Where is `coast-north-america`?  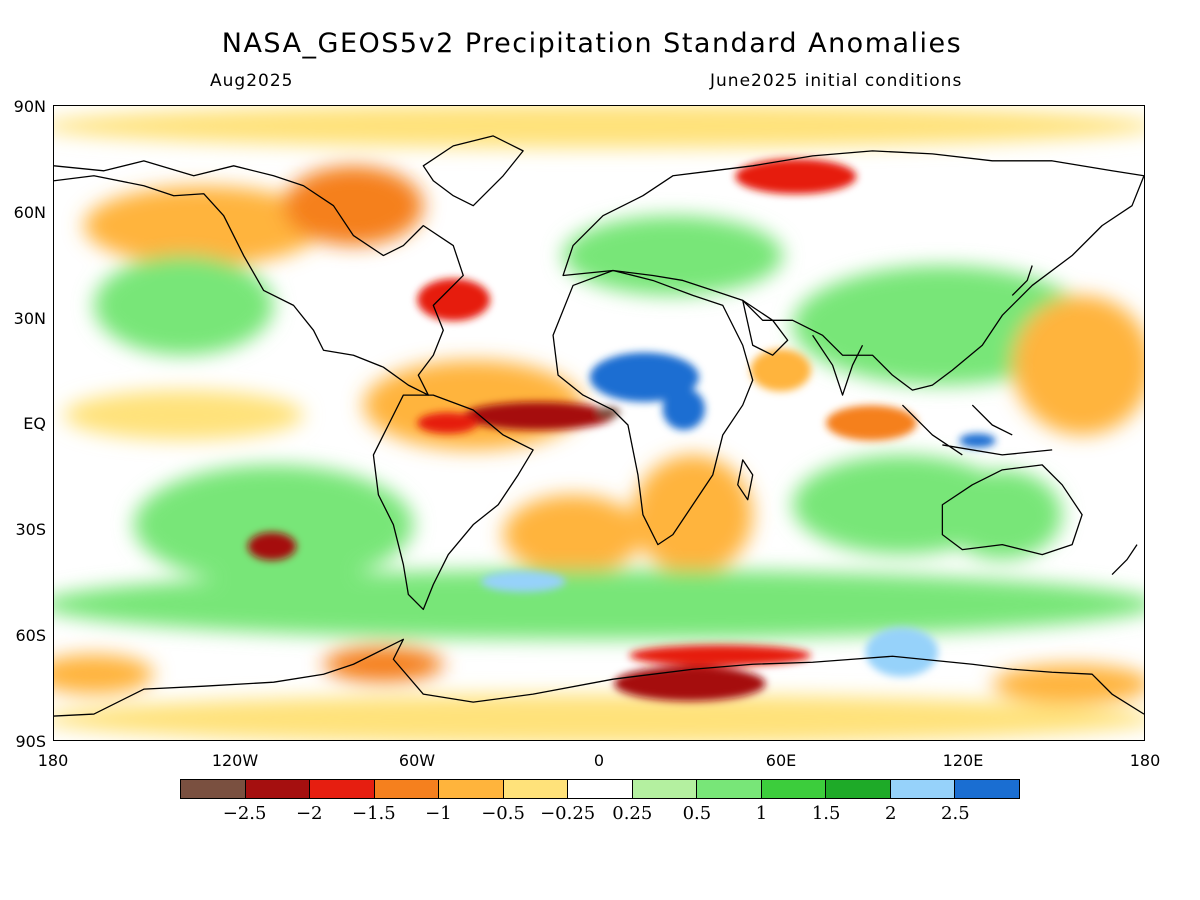
coast-north-america is located at coordinates (259, 278).